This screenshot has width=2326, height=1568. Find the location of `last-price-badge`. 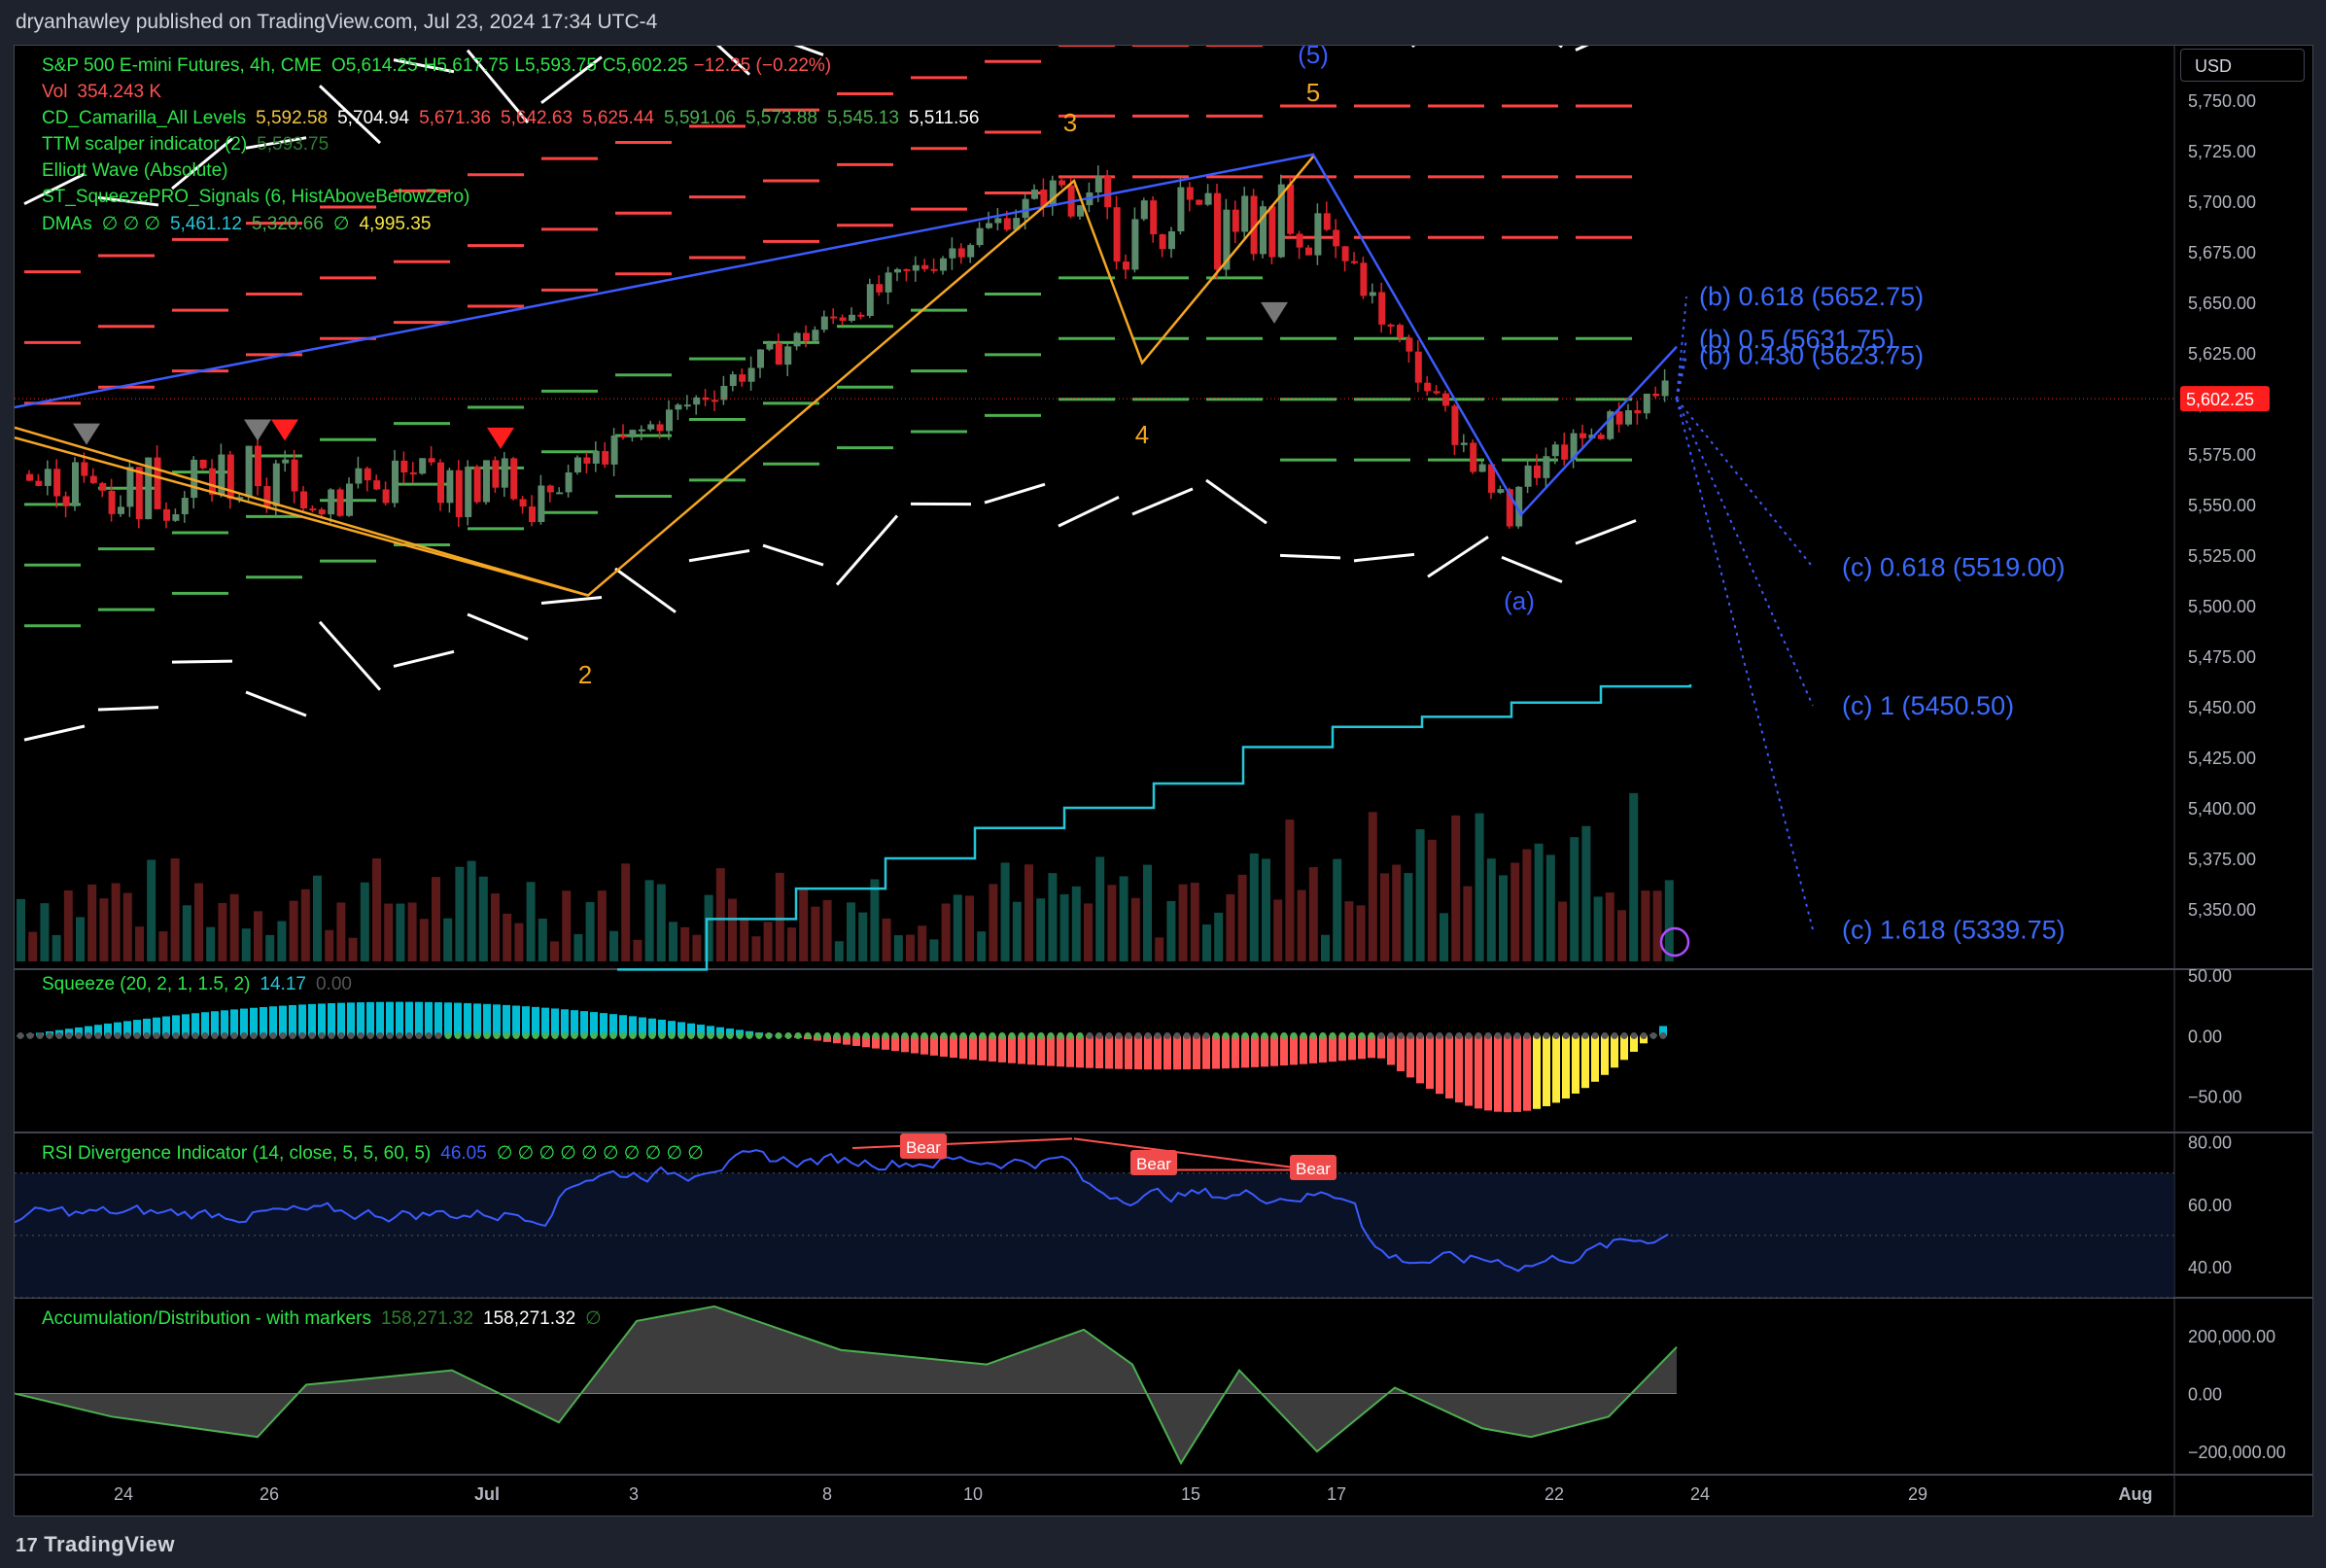

last-price-badge is located at coordinates (2225, 399).